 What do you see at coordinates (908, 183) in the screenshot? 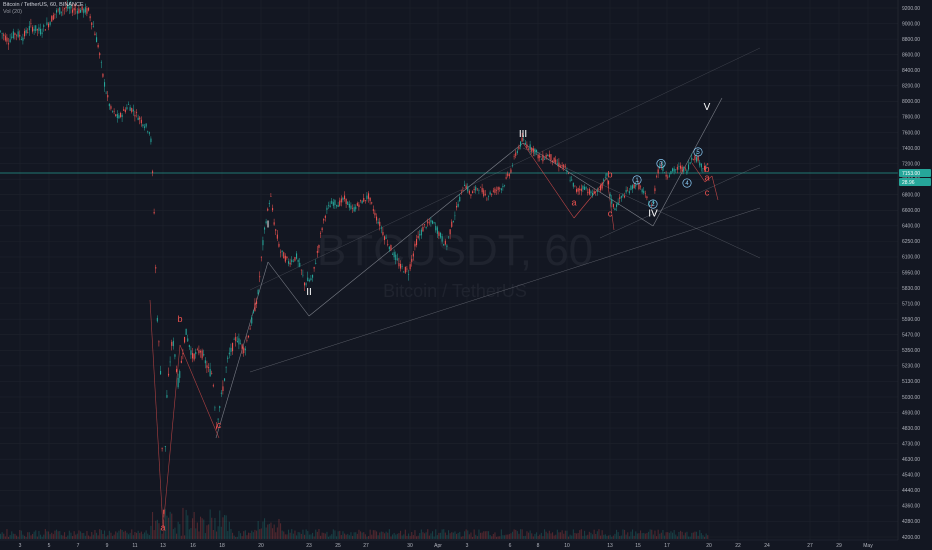
I see `price-badge-label: 28.96` at bounding box center [908, 183].